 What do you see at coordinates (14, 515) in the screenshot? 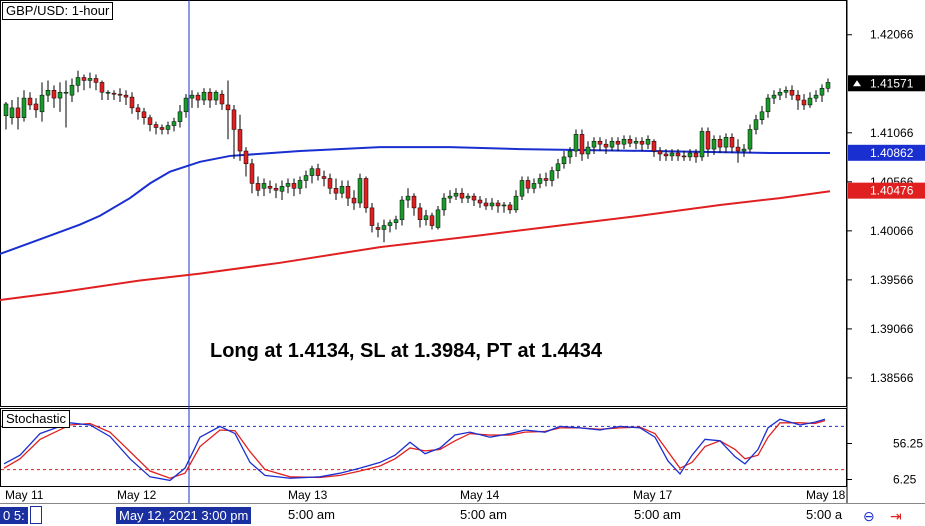
I see `time-stub-label: 0 5:` at bounding box center [14, 515].